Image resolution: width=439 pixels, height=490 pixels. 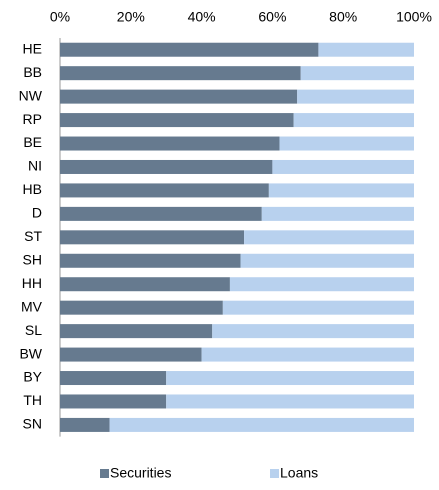 I want to click on y-tick-label: MV, so click(x=32, y=306).